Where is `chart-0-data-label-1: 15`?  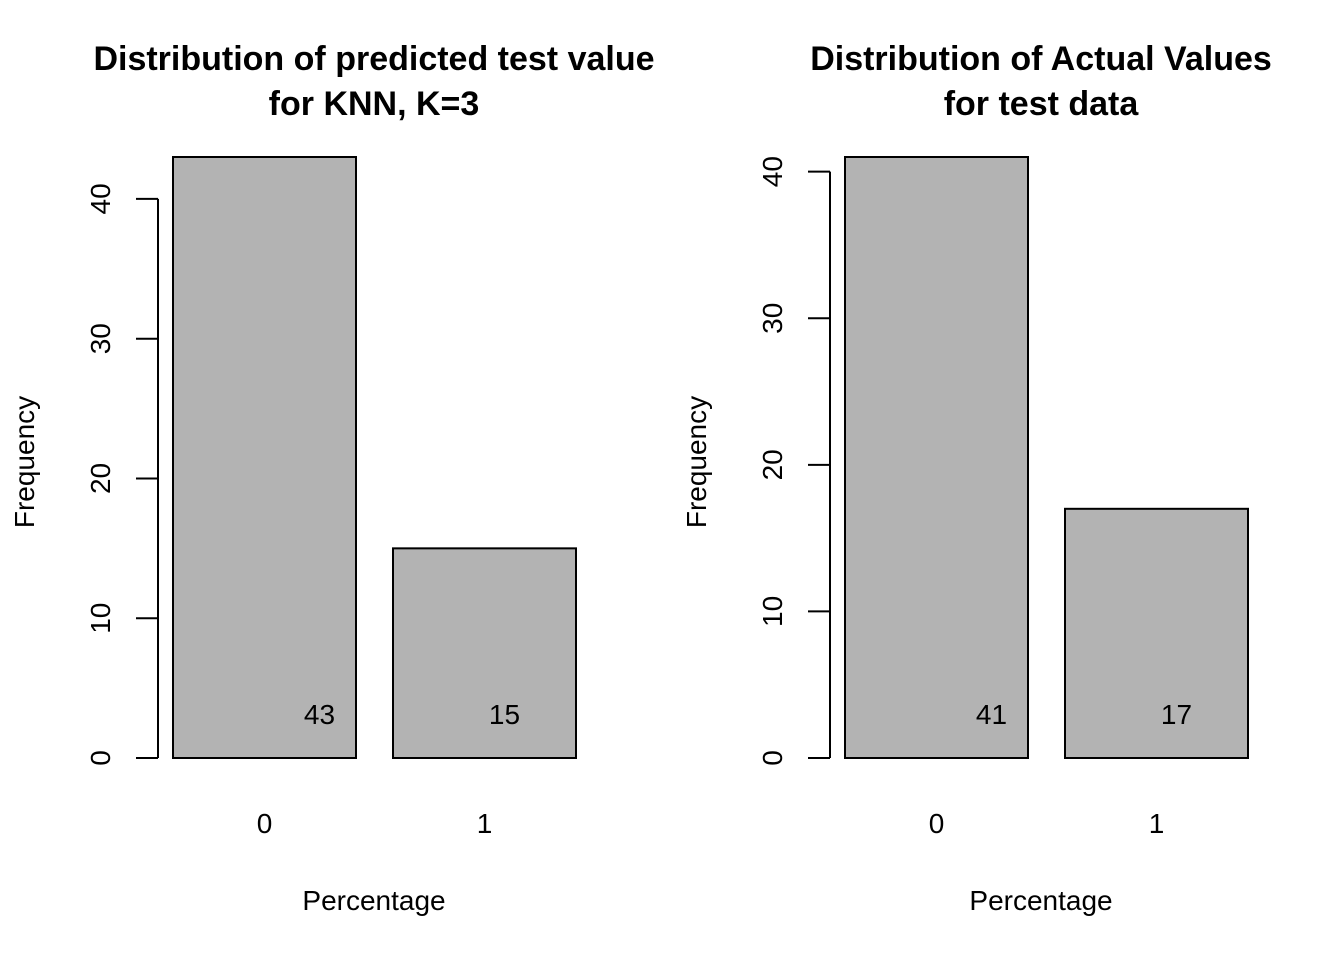
chart-0-data-label-1: 15 is located at coordinates (504, 714).